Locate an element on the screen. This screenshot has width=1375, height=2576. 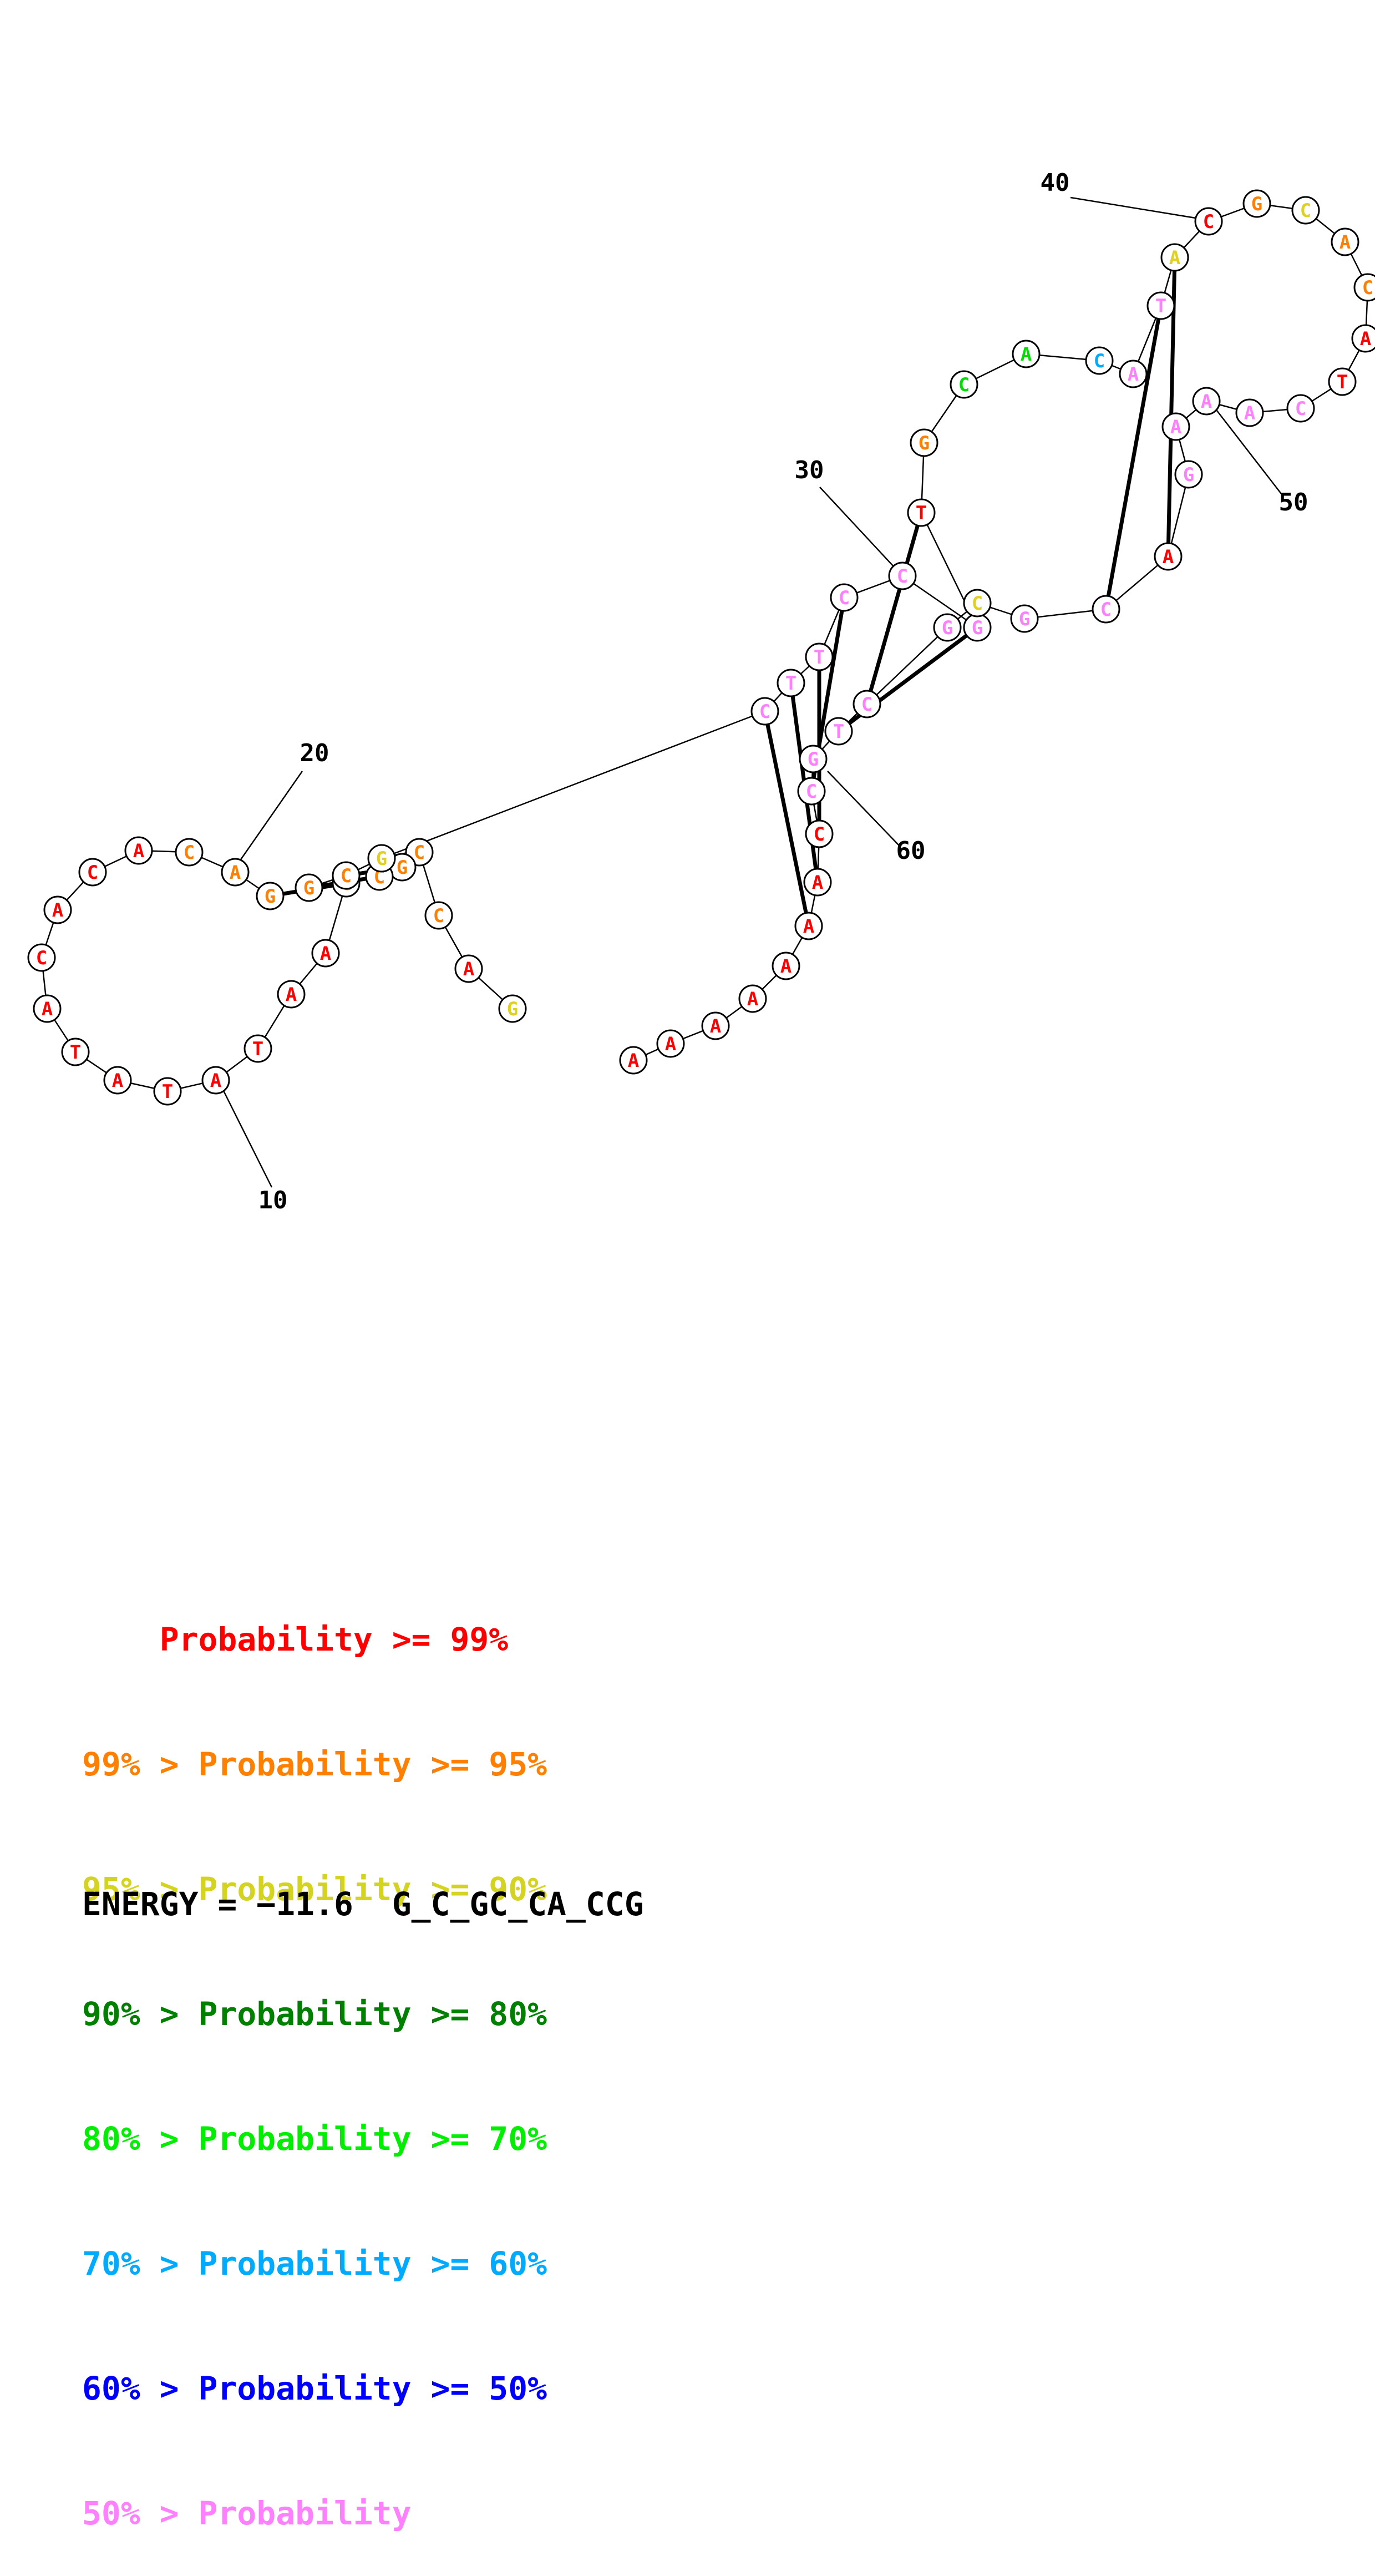
position-label: 60 is located at coordinates (911, 851).